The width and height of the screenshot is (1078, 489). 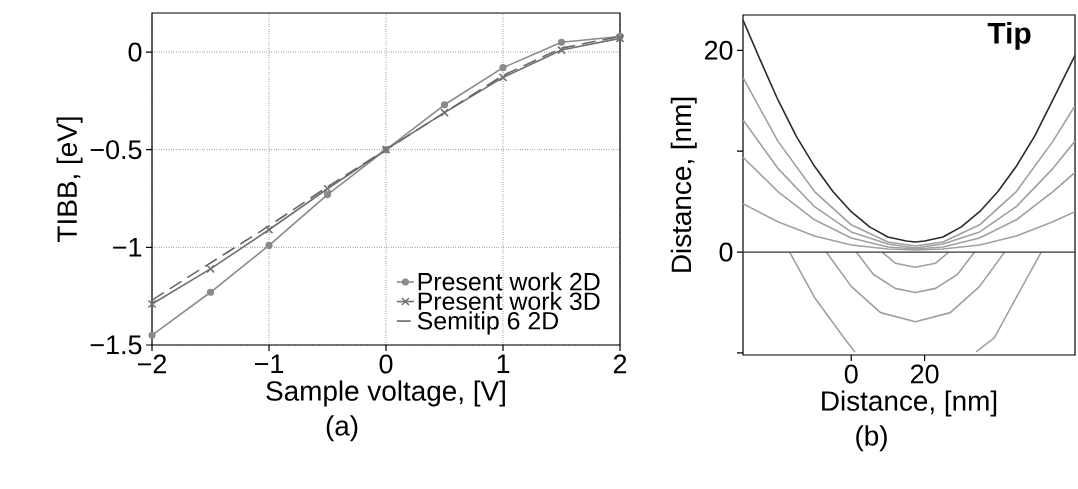 What do you see at coordinates (925, 374) in the screenshot?
I see `x-tick-label: 20` at bounding box center [925, 374].